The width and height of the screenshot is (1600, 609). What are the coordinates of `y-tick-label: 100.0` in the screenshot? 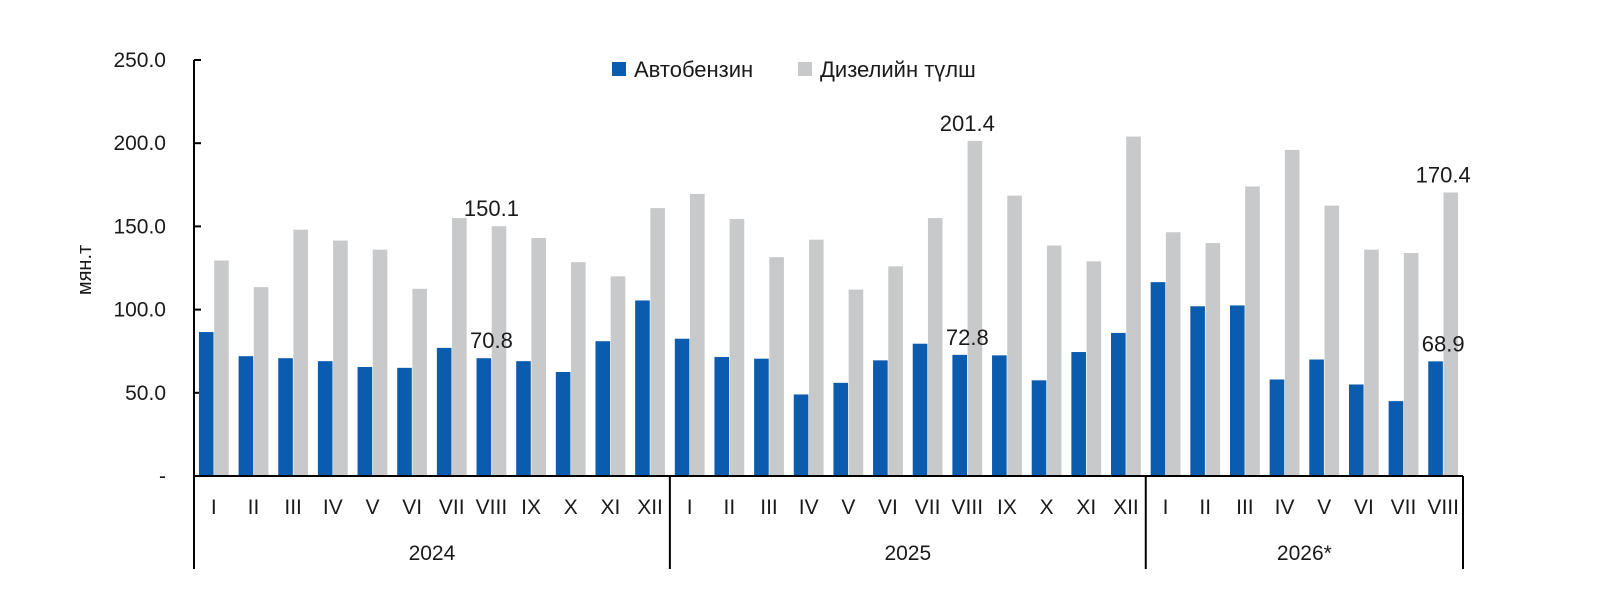 It's located at (139, 310).